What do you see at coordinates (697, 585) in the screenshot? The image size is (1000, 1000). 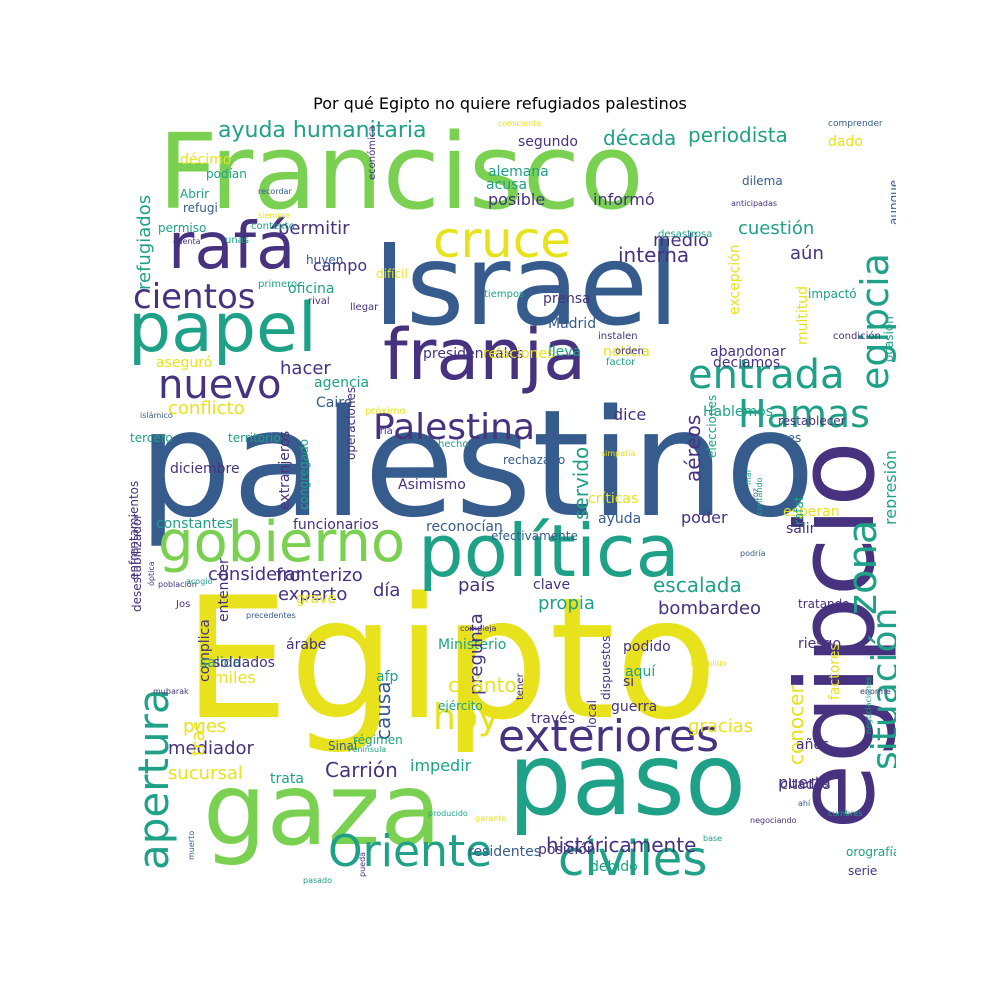 I see `word-escalada: escalada` at bounding box center [697, 585].